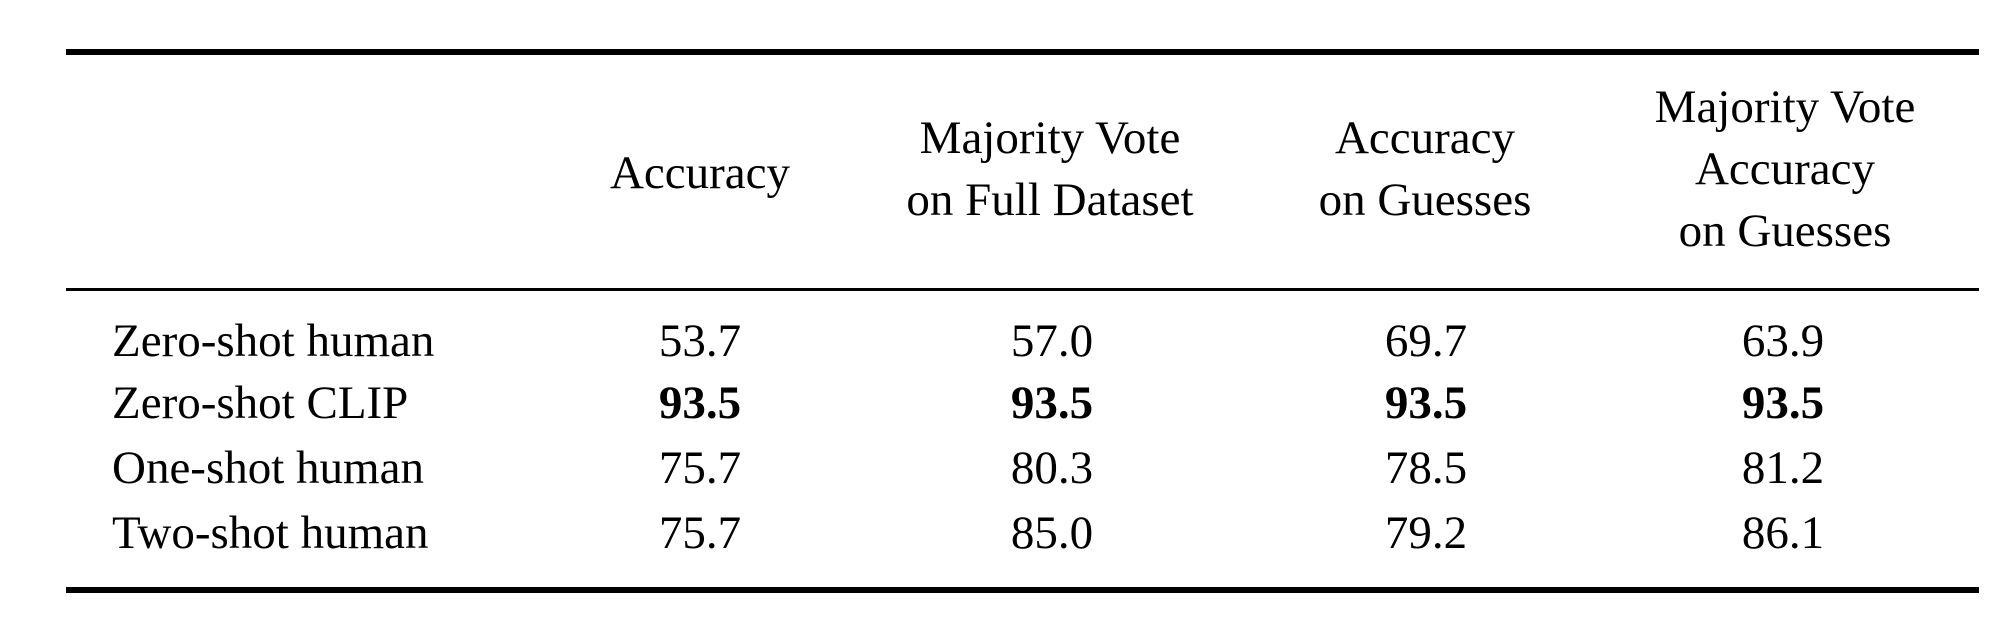  I want to click on row-label-two-shot-human: Two-shot human, so click(270, 533).